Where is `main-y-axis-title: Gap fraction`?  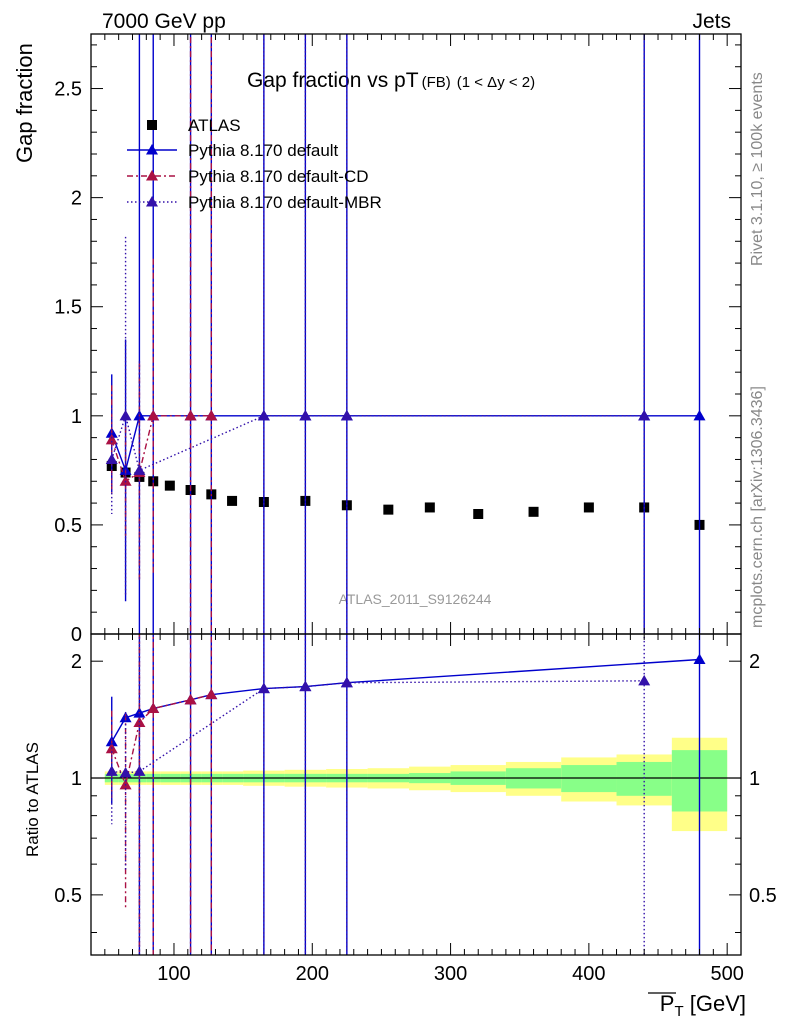
main-y-axis-title: Gap fraction is located at coordinates (24, 103).